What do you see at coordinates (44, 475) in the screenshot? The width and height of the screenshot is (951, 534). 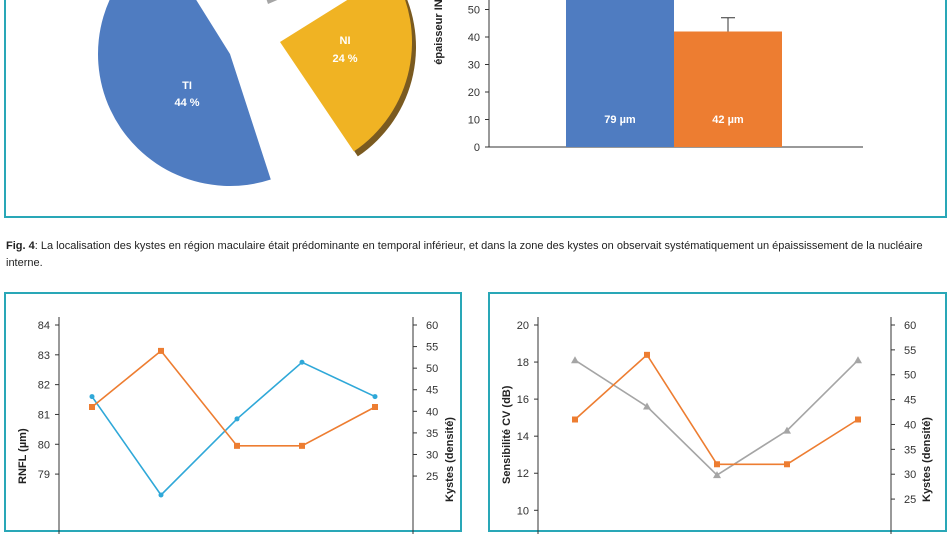 I see `left-y-tick-label: 79` at bounding box center [44, 475].